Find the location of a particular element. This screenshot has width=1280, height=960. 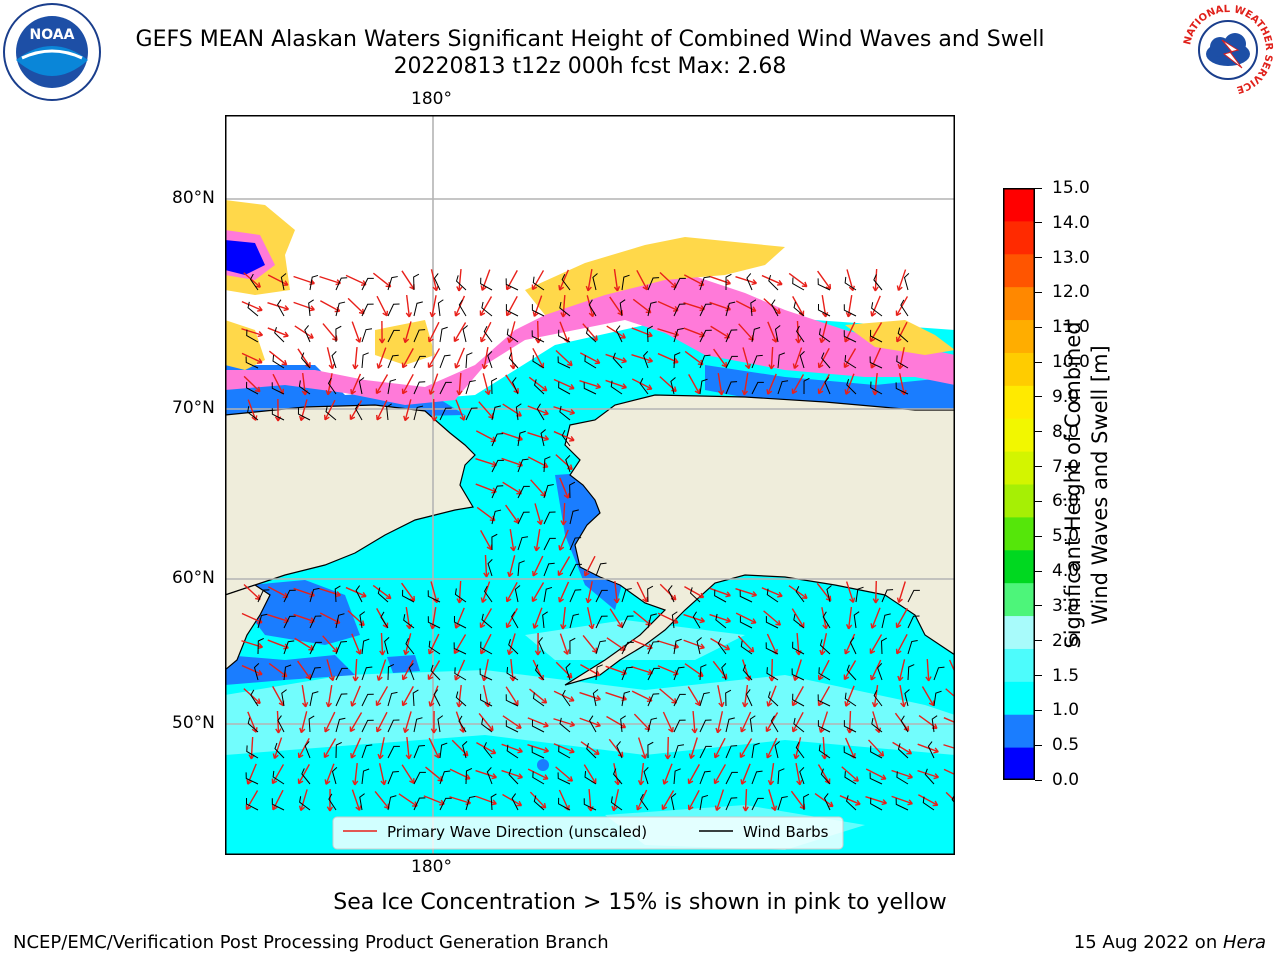

noaa-logo: NOAA is located at coordinates (52, 52).